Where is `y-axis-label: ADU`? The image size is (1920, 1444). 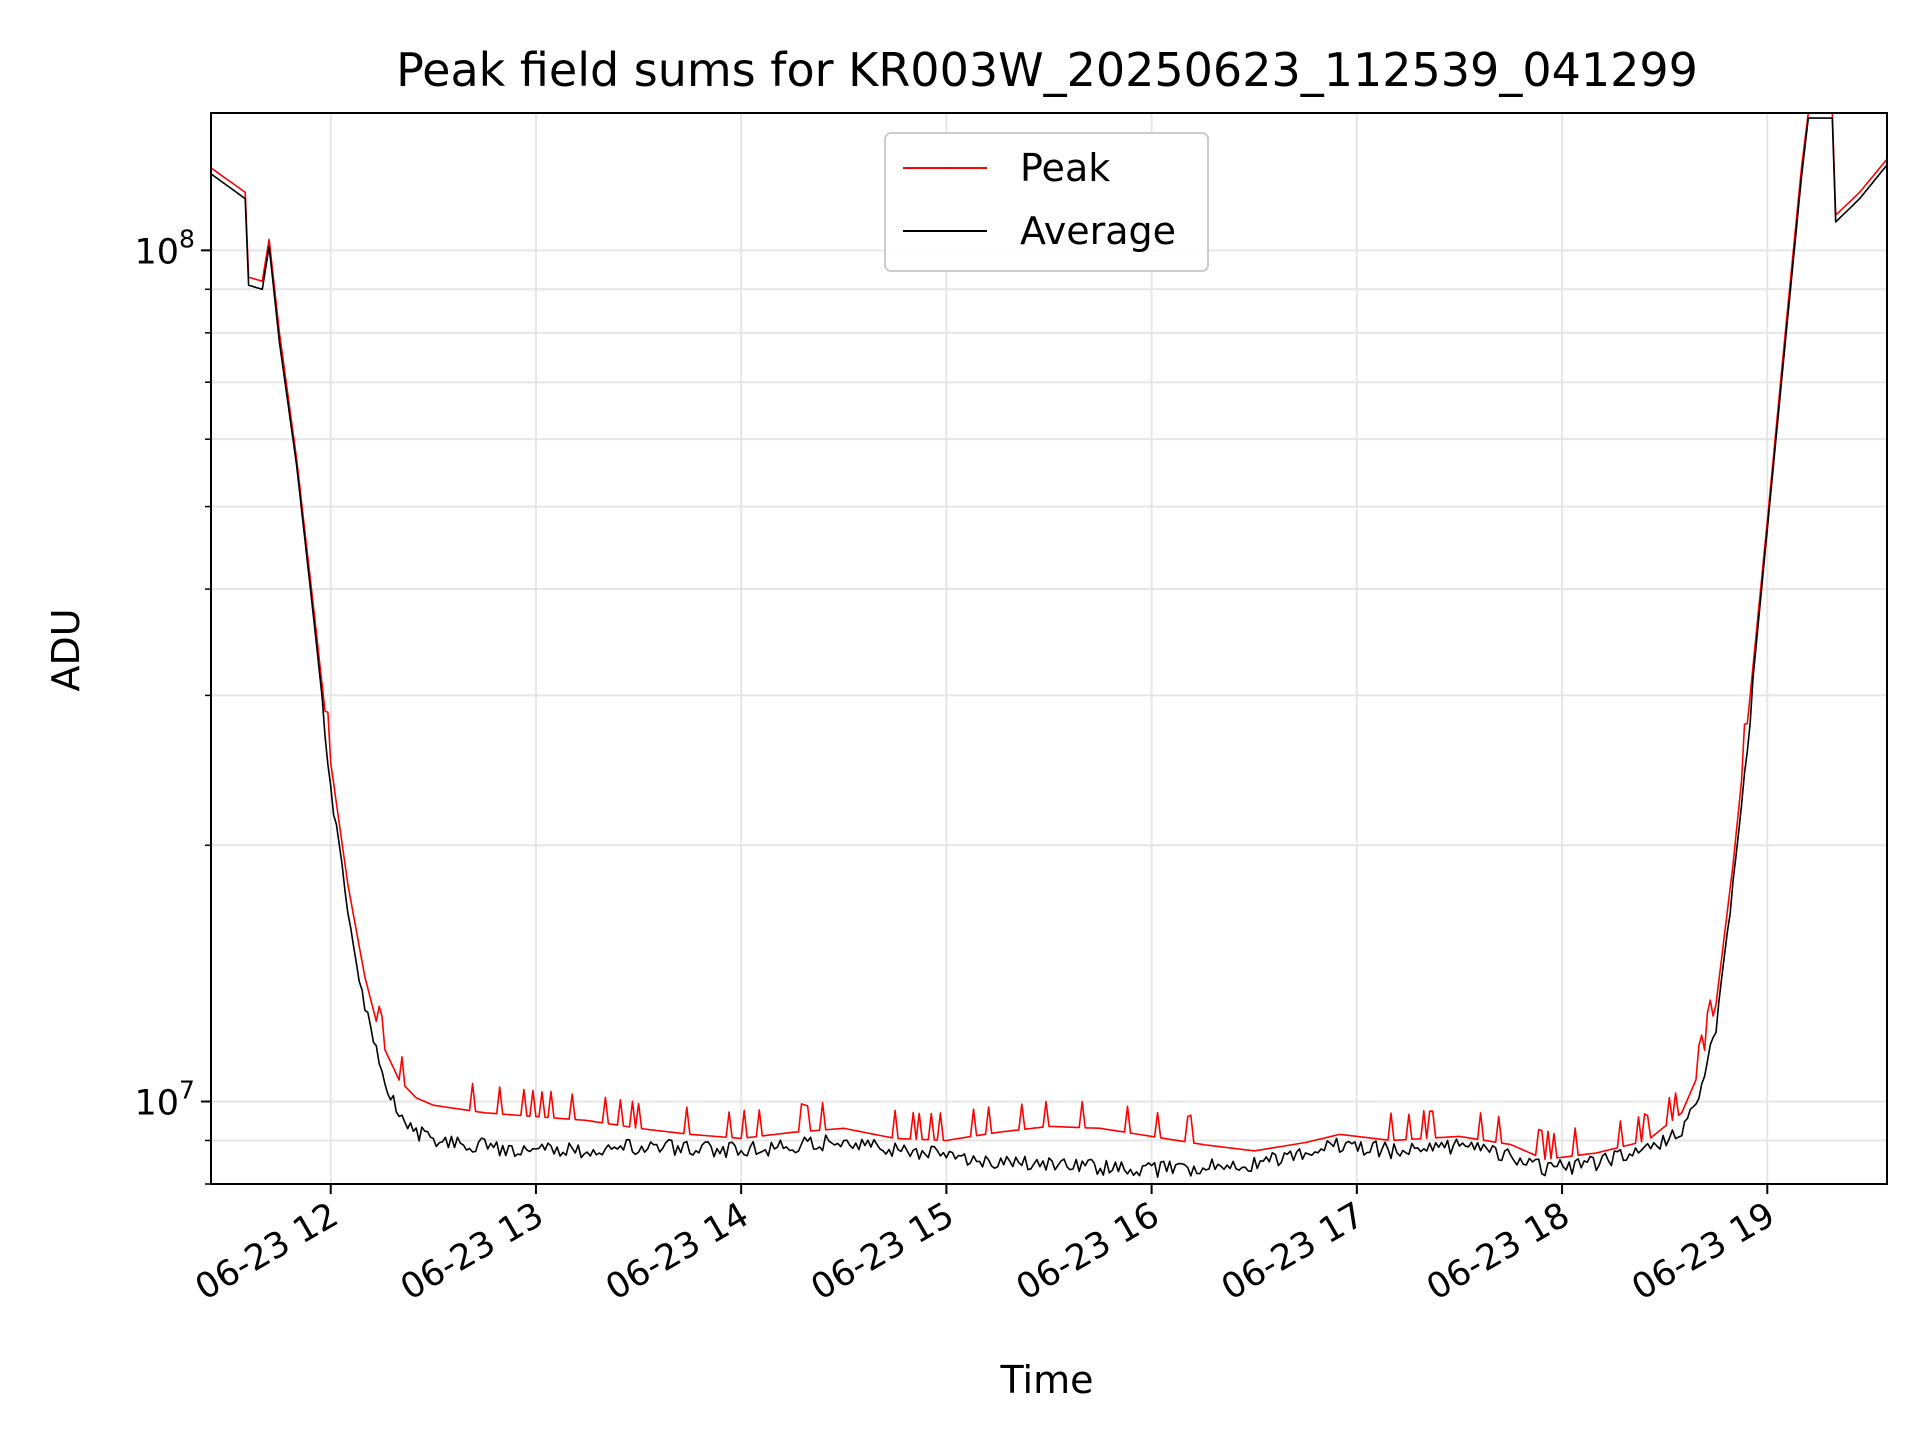 y-axis-label: ADU is located at coordinates (66, 649).